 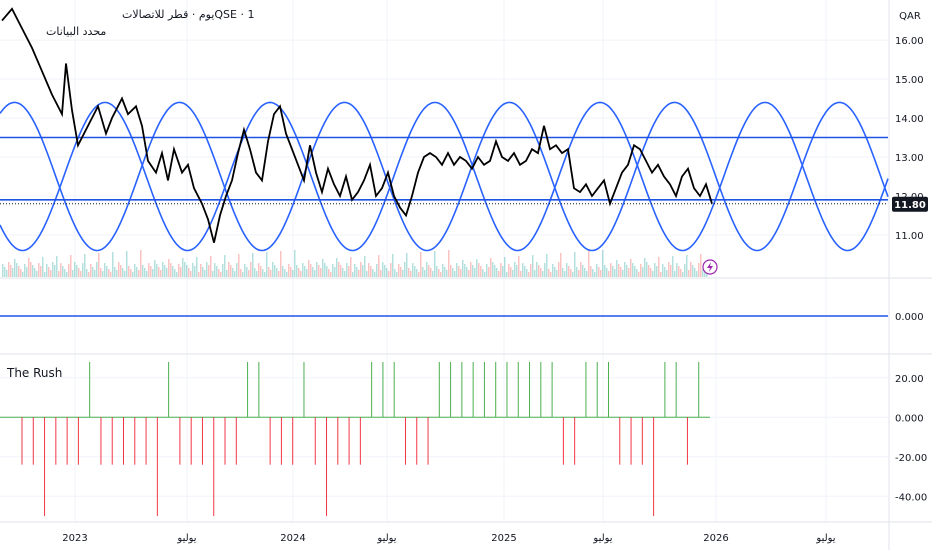 I want to click on volume-bars, so click(x=355, y=263).